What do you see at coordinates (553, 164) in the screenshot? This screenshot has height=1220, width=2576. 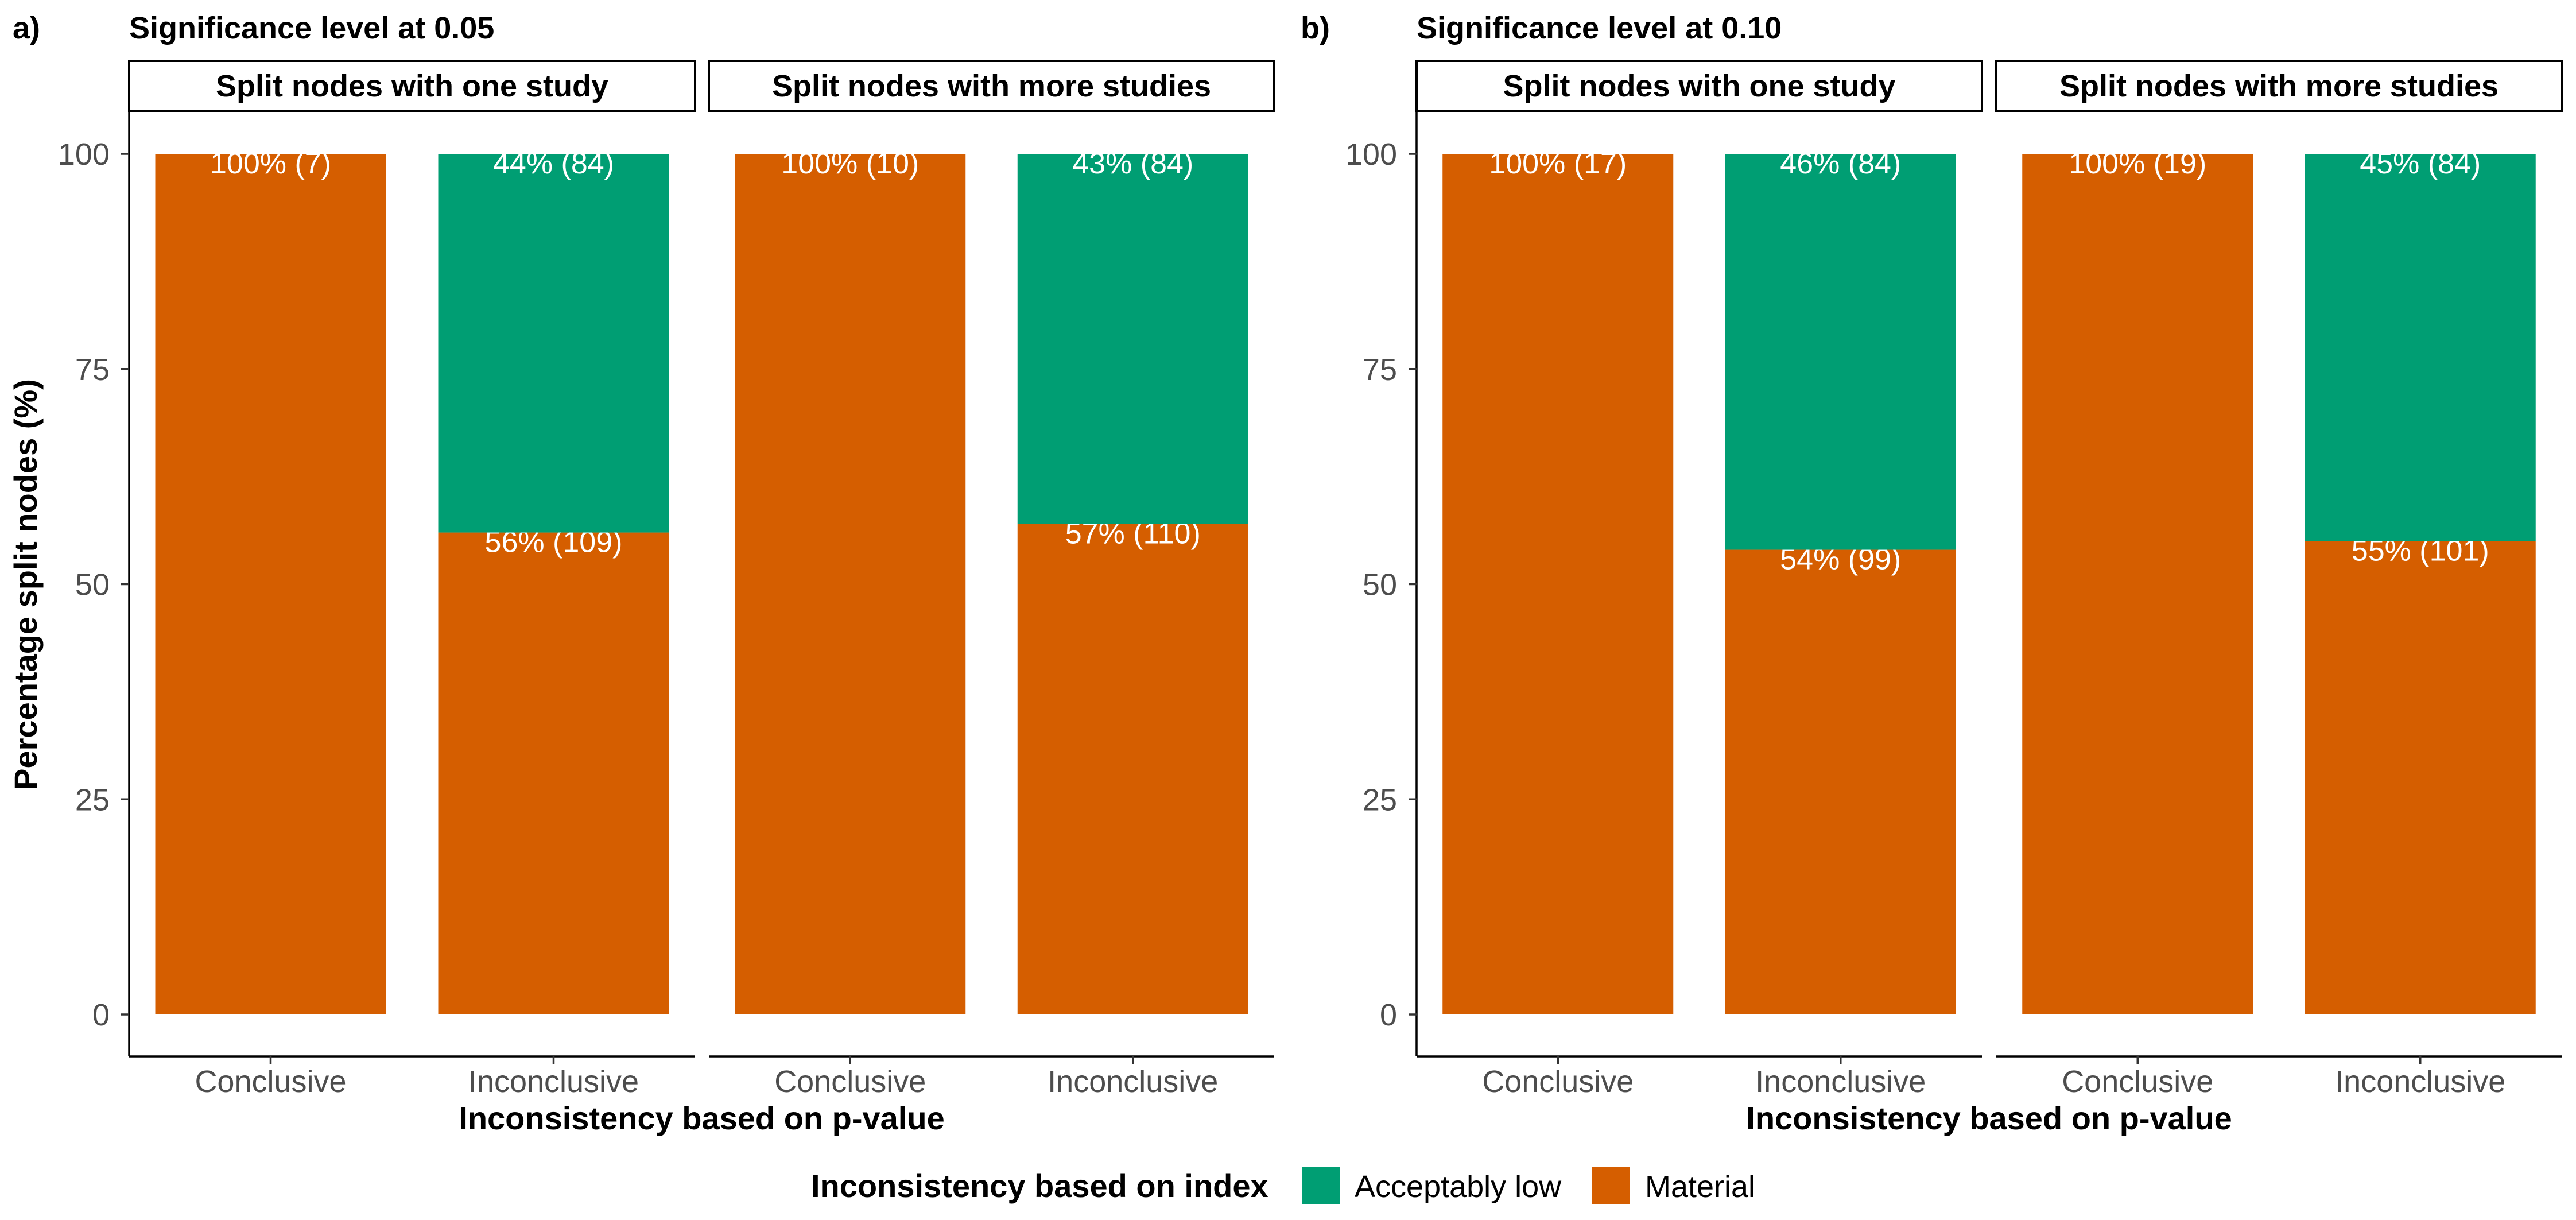 I see `bar-data-label: 44% (84)` at bounding box center [553, 164].